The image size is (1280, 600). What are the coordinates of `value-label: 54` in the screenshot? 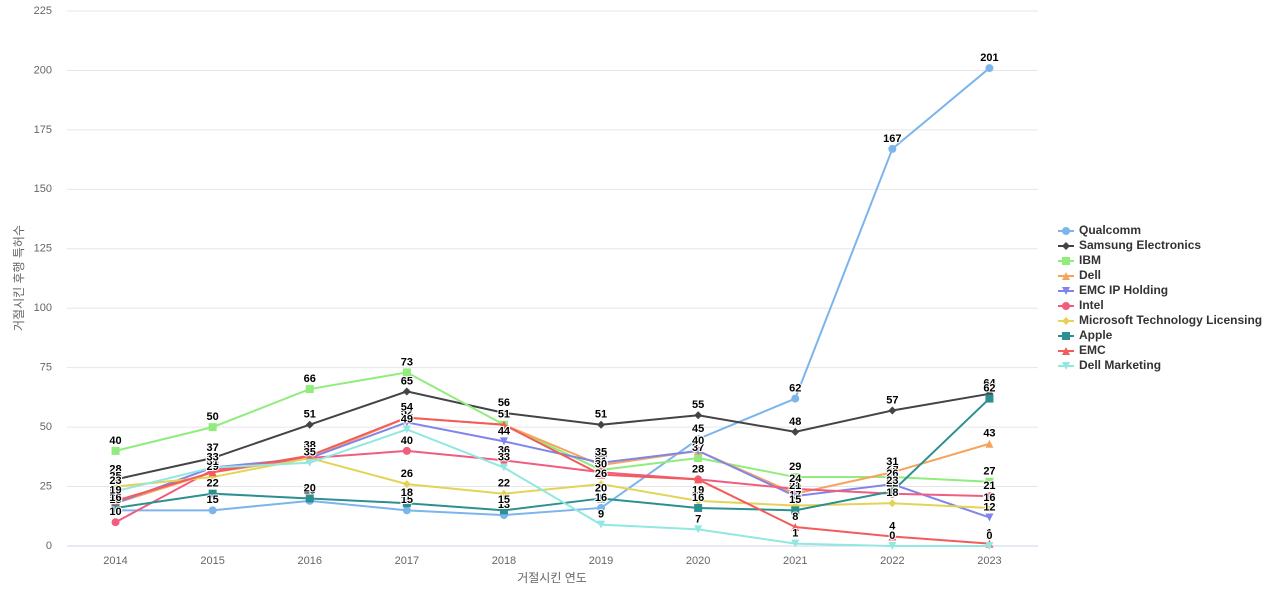 It's located at (407, 408).